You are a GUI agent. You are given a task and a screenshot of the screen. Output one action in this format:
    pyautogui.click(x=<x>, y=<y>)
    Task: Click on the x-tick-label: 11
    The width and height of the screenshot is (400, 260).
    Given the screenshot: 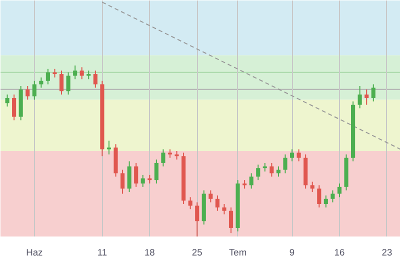 What is the action you would take?
    pyautogui.click(x=102, y=253)
    